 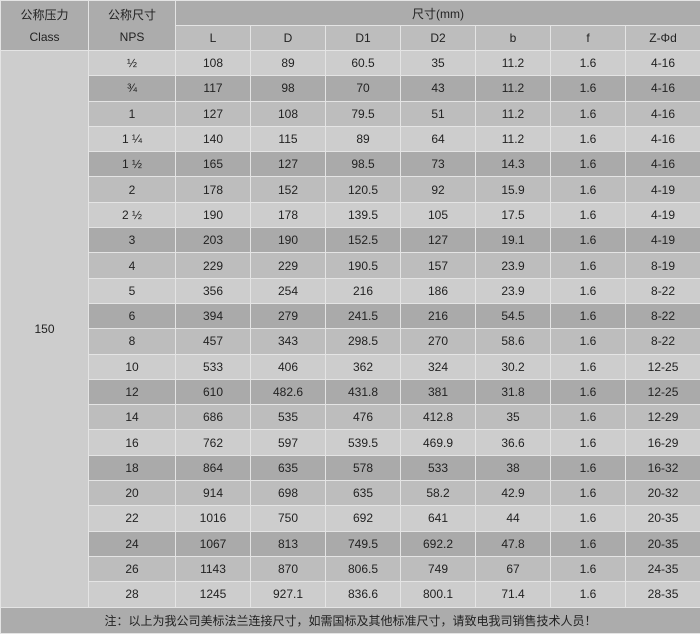 I want to click on cell-d: 127, so click(x=288, y=164).